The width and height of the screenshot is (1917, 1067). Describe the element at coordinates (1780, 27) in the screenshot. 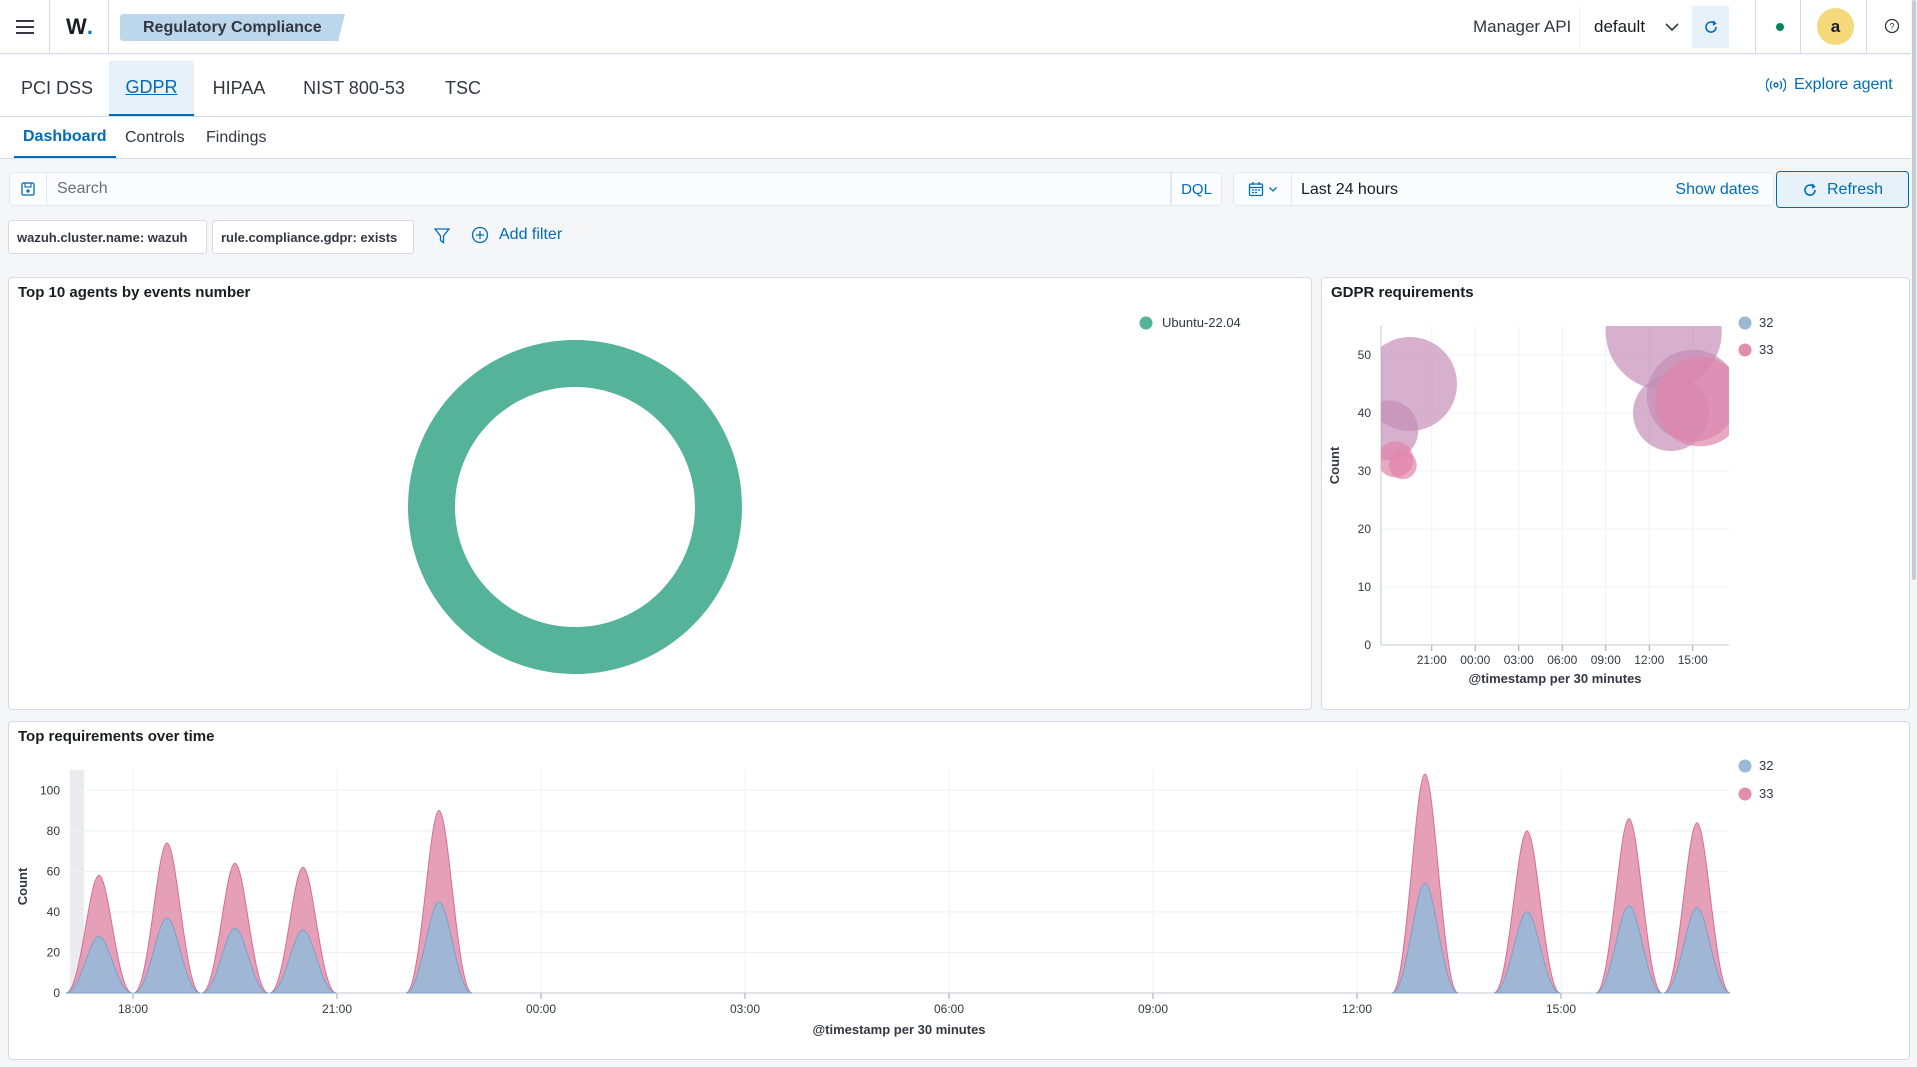

I see `status-indicator` at that location.